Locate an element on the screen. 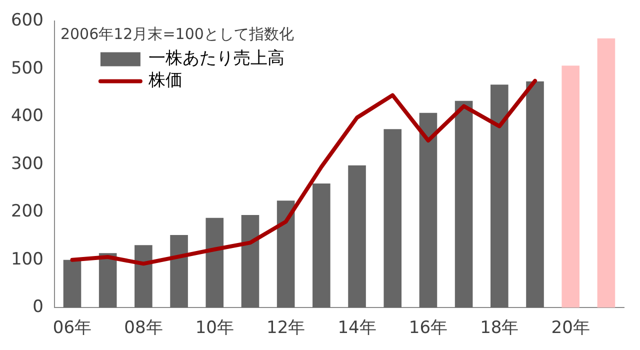 The width and height of the screenshot is (640, 350). x-tick-label: 06年 is located at coordinates (72, 328).